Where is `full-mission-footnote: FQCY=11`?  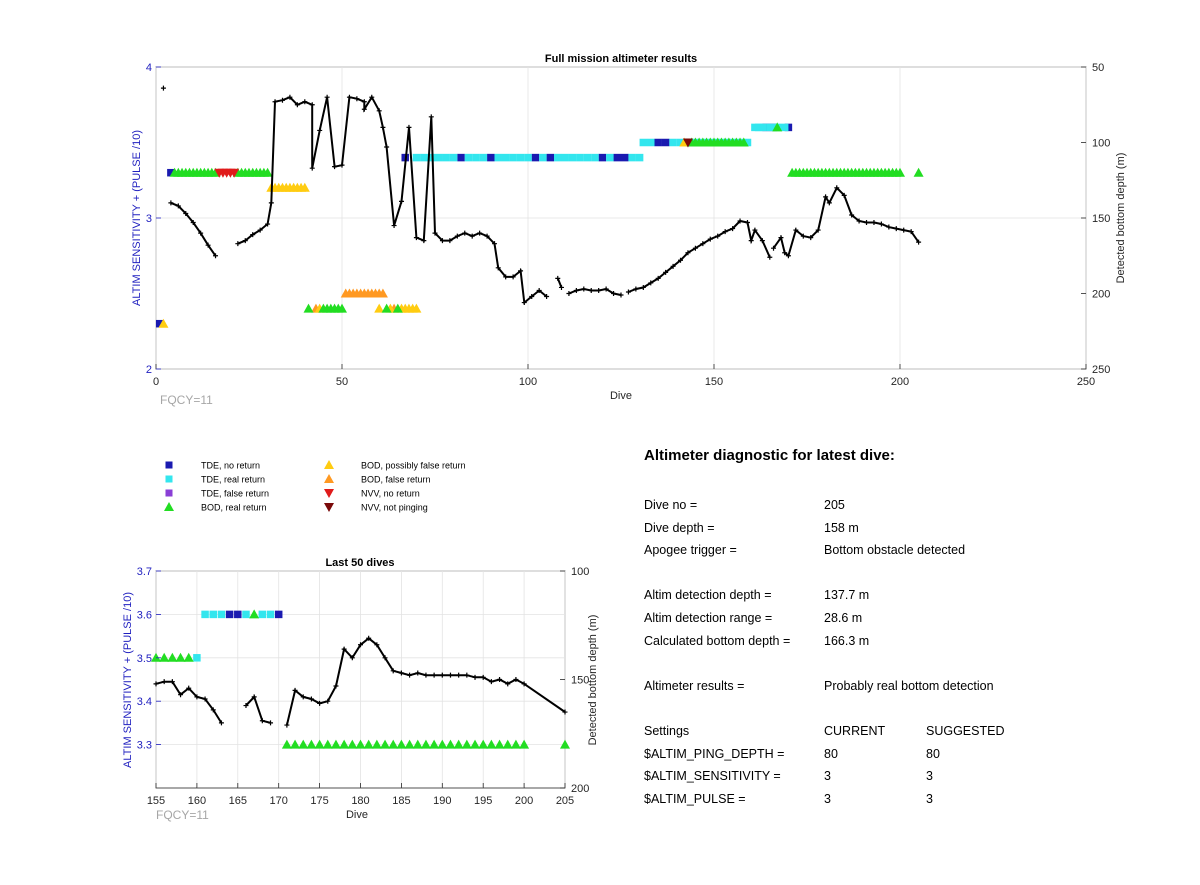 full-mission-footnote: FQCY=11 is located at coordinates (186, 400).